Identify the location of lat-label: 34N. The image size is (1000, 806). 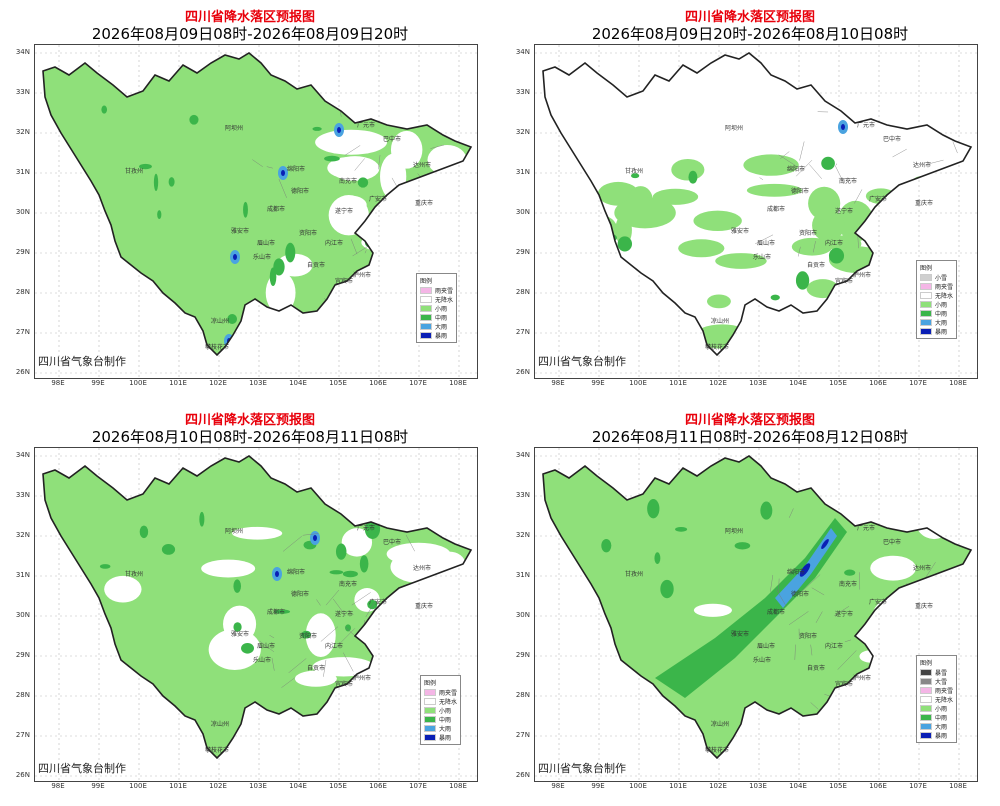
(22, 52).